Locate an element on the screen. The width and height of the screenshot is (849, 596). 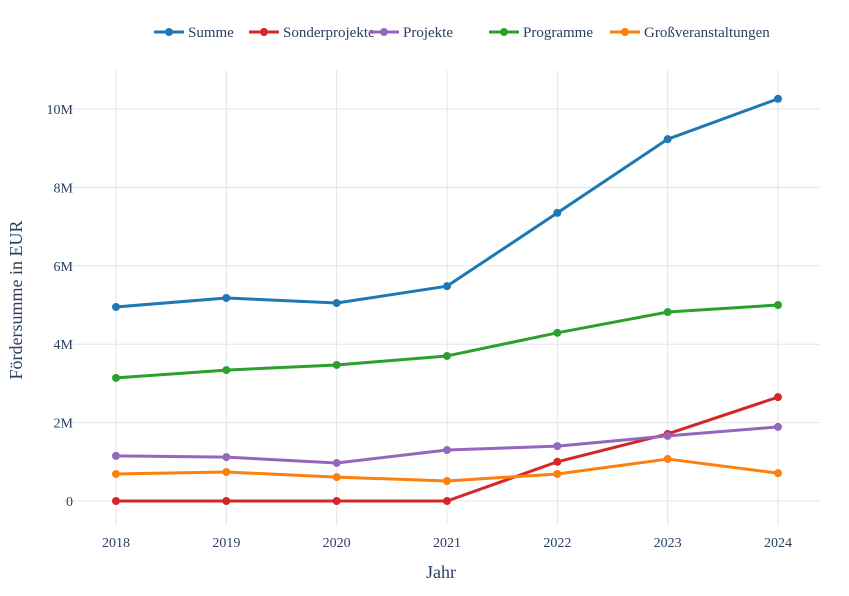
legend-label: Projekte is located at coordinates (428, 33).